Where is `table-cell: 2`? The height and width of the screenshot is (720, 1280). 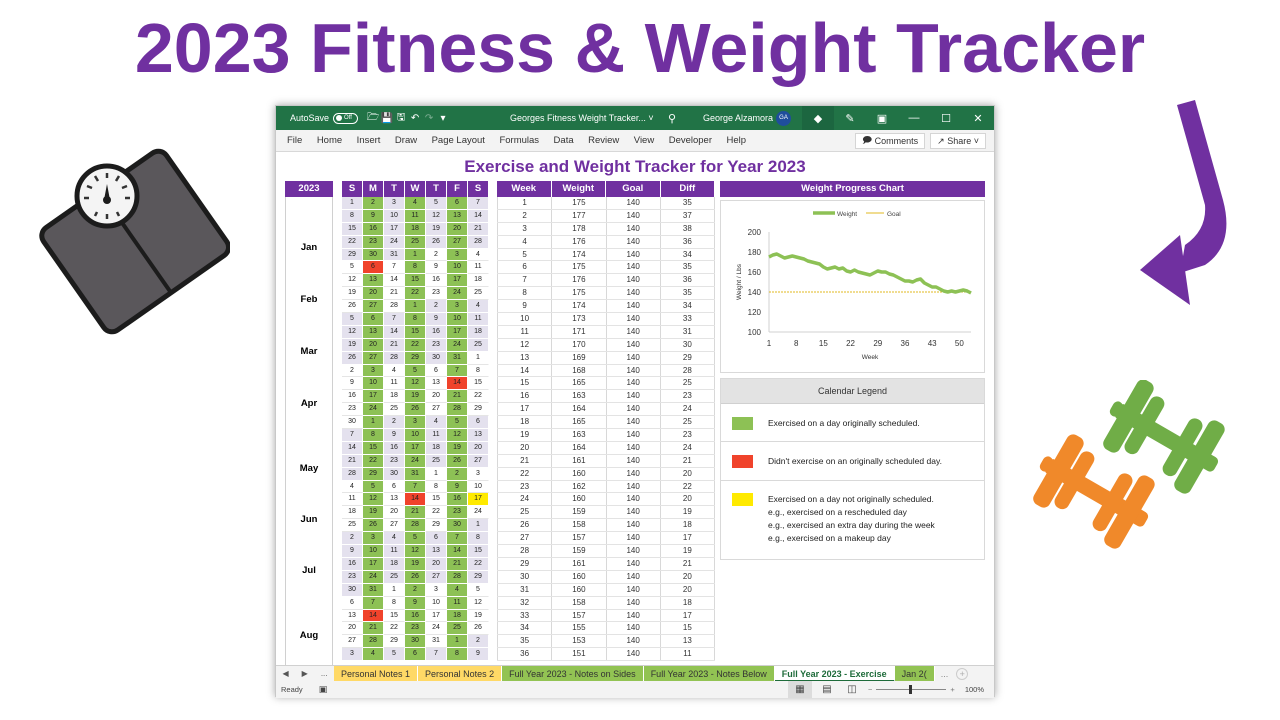 table-cell: 2 is located at coordinates (525, 215).